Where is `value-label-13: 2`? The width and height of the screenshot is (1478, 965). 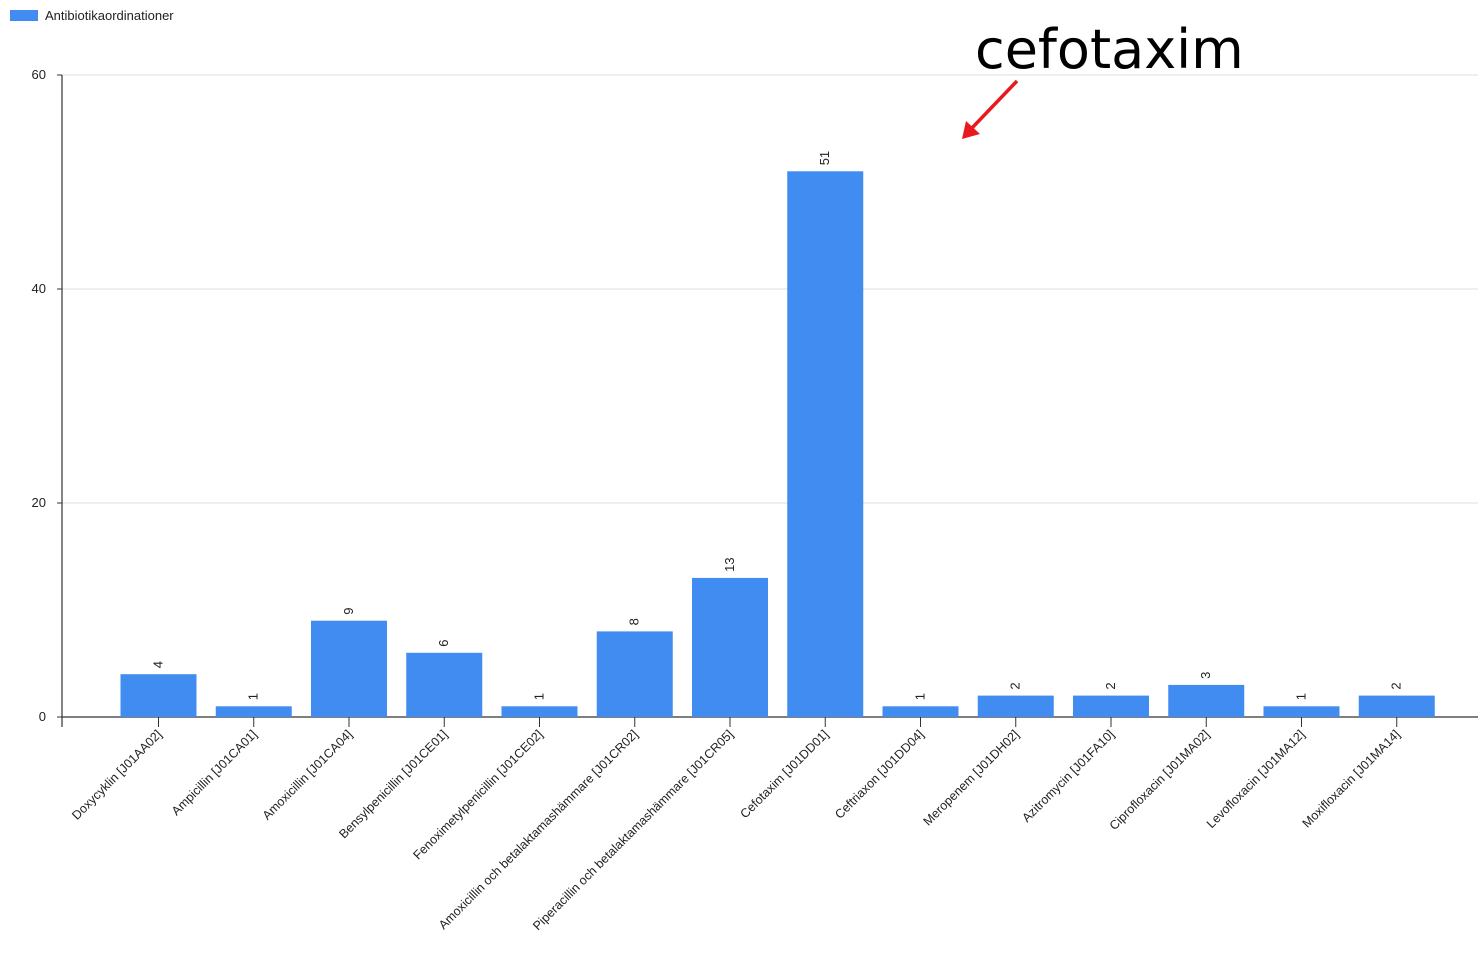
value-label-13: 2 is located at coordinates (1396, 685).